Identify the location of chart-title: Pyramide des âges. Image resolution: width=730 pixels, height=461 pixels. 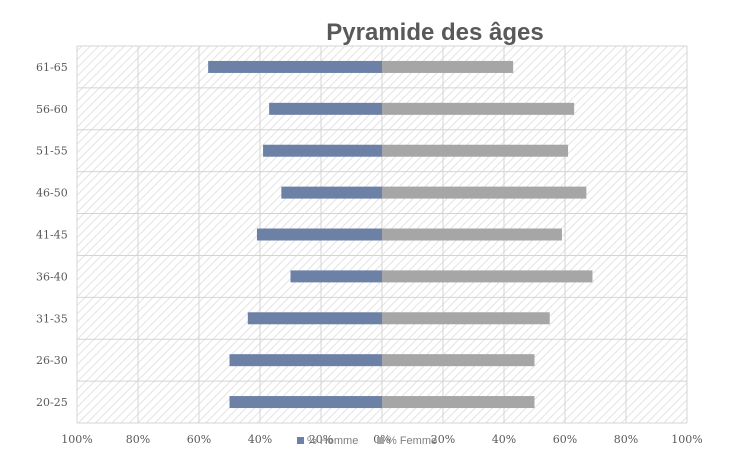
(434, 32).